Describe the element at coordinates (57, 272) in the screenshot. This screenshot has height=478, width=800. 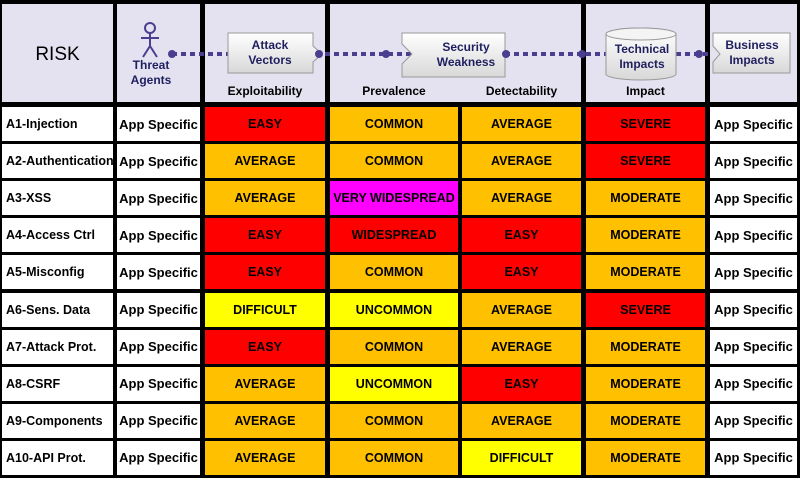
I see `risk-name: A5-Misconfig` at that location.